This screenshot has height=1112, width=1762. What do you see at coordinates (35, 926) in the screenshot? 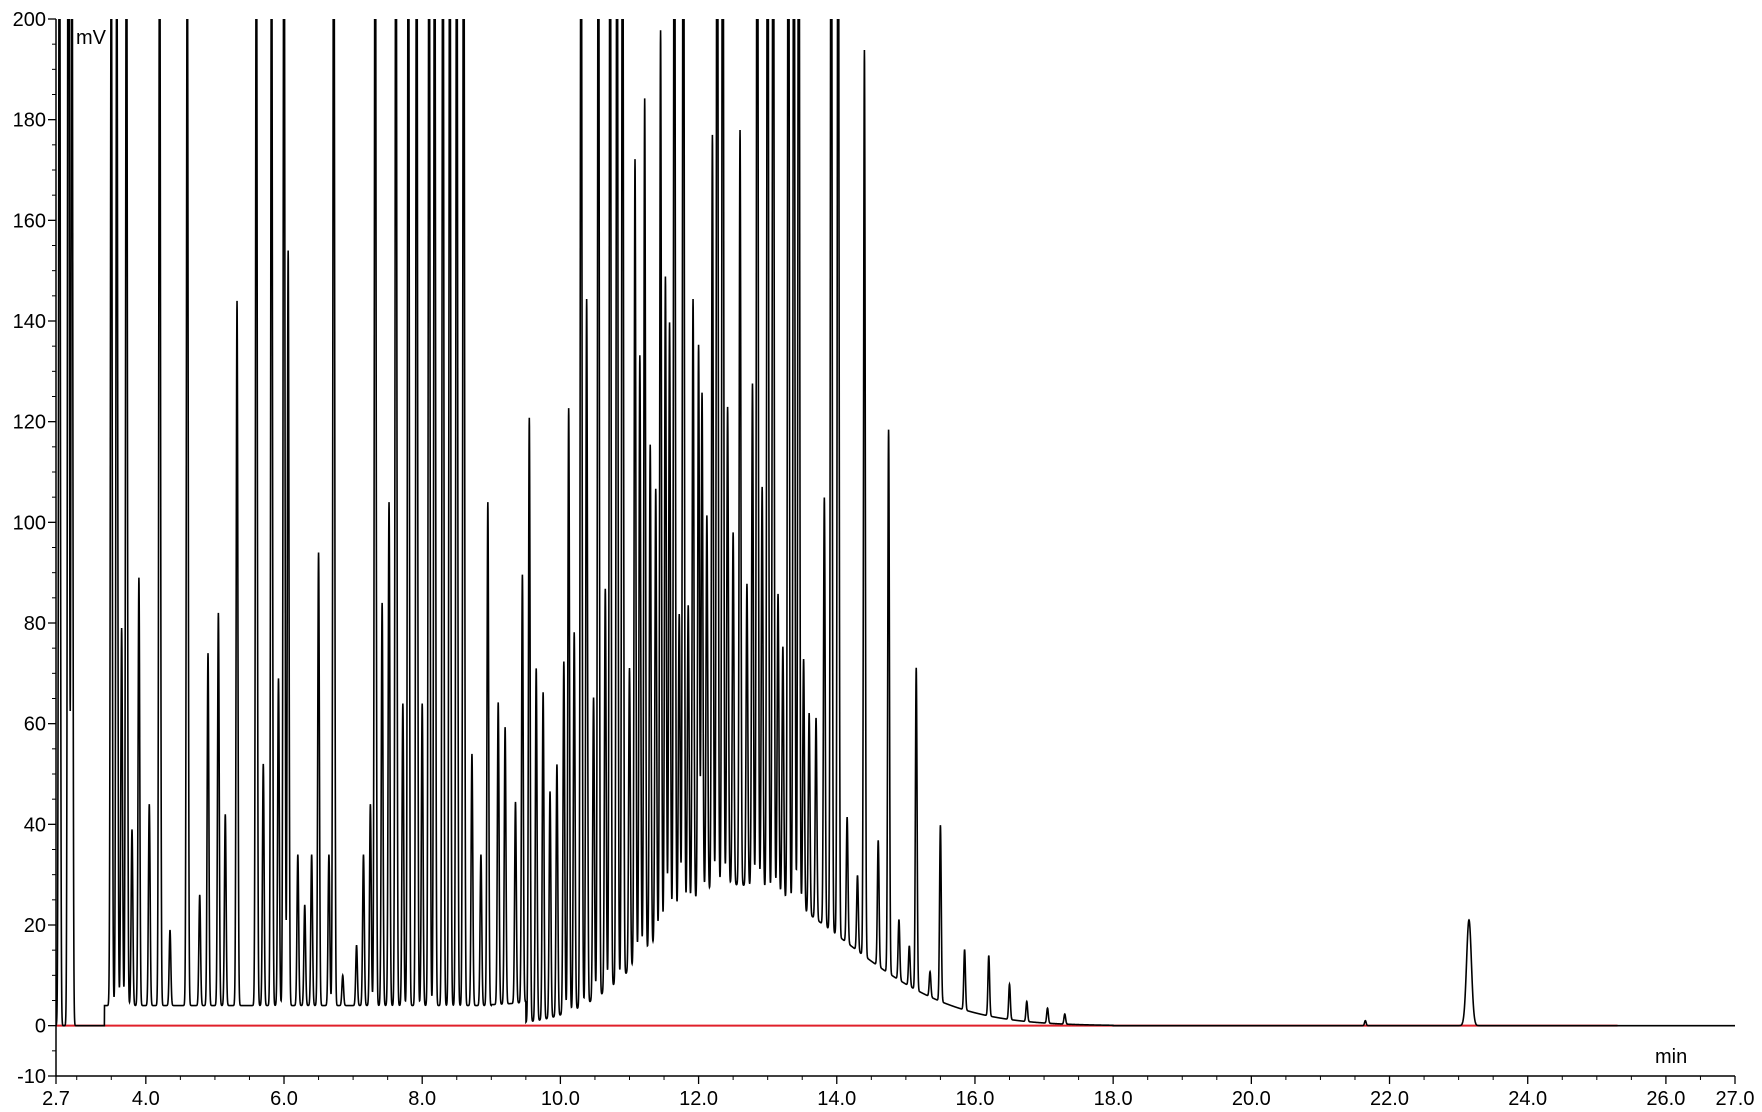
I see `y-tick-label: 20` at bounding box center [35, 926].